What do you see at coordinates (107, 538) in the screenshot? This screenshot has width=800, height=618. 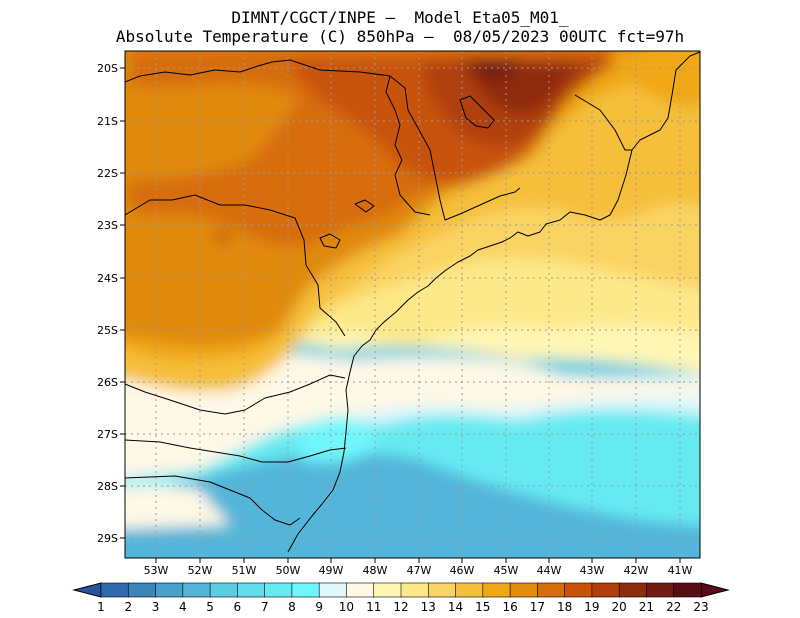 I see `lat-label: 29S` at bounding box center [107, 538].